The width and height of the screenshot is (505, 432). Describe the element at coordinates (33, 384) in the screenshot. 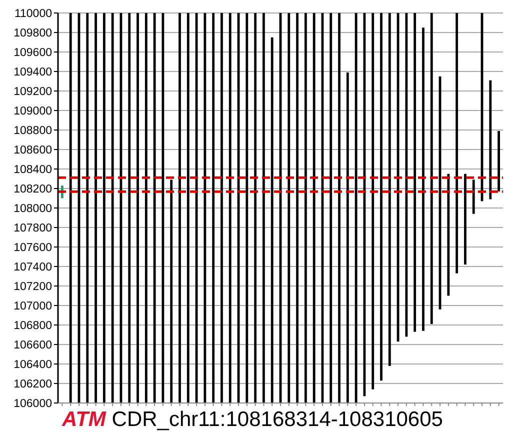

I see `y-tick-label: 106200` at that location.